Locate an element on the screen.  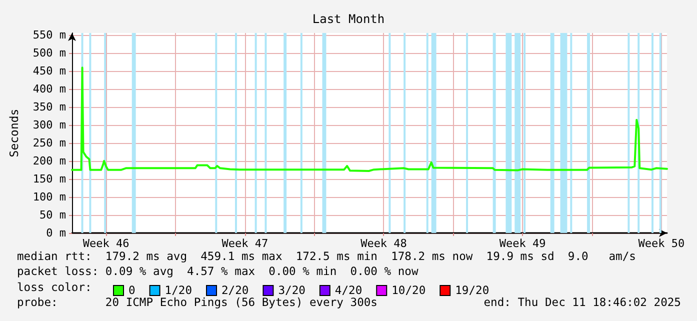
text: median rtt: 179.2 ms avg 459.1 ms max 172.5 ms min 178.2 ms now 19.9 ms sd 9.0 am/s is located at coordinates (326, 257).